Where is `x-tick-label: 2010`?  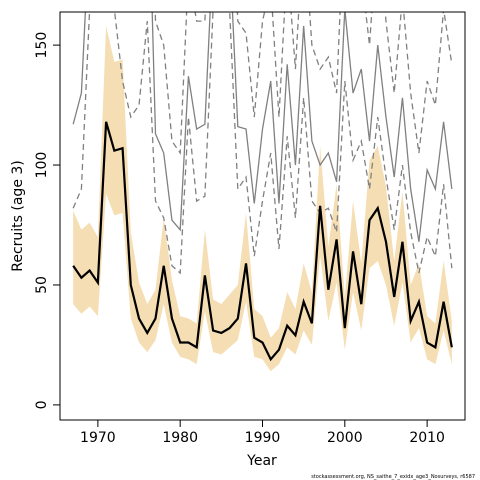
x-tick-label: 2010 is located at coordinates (427, 438).